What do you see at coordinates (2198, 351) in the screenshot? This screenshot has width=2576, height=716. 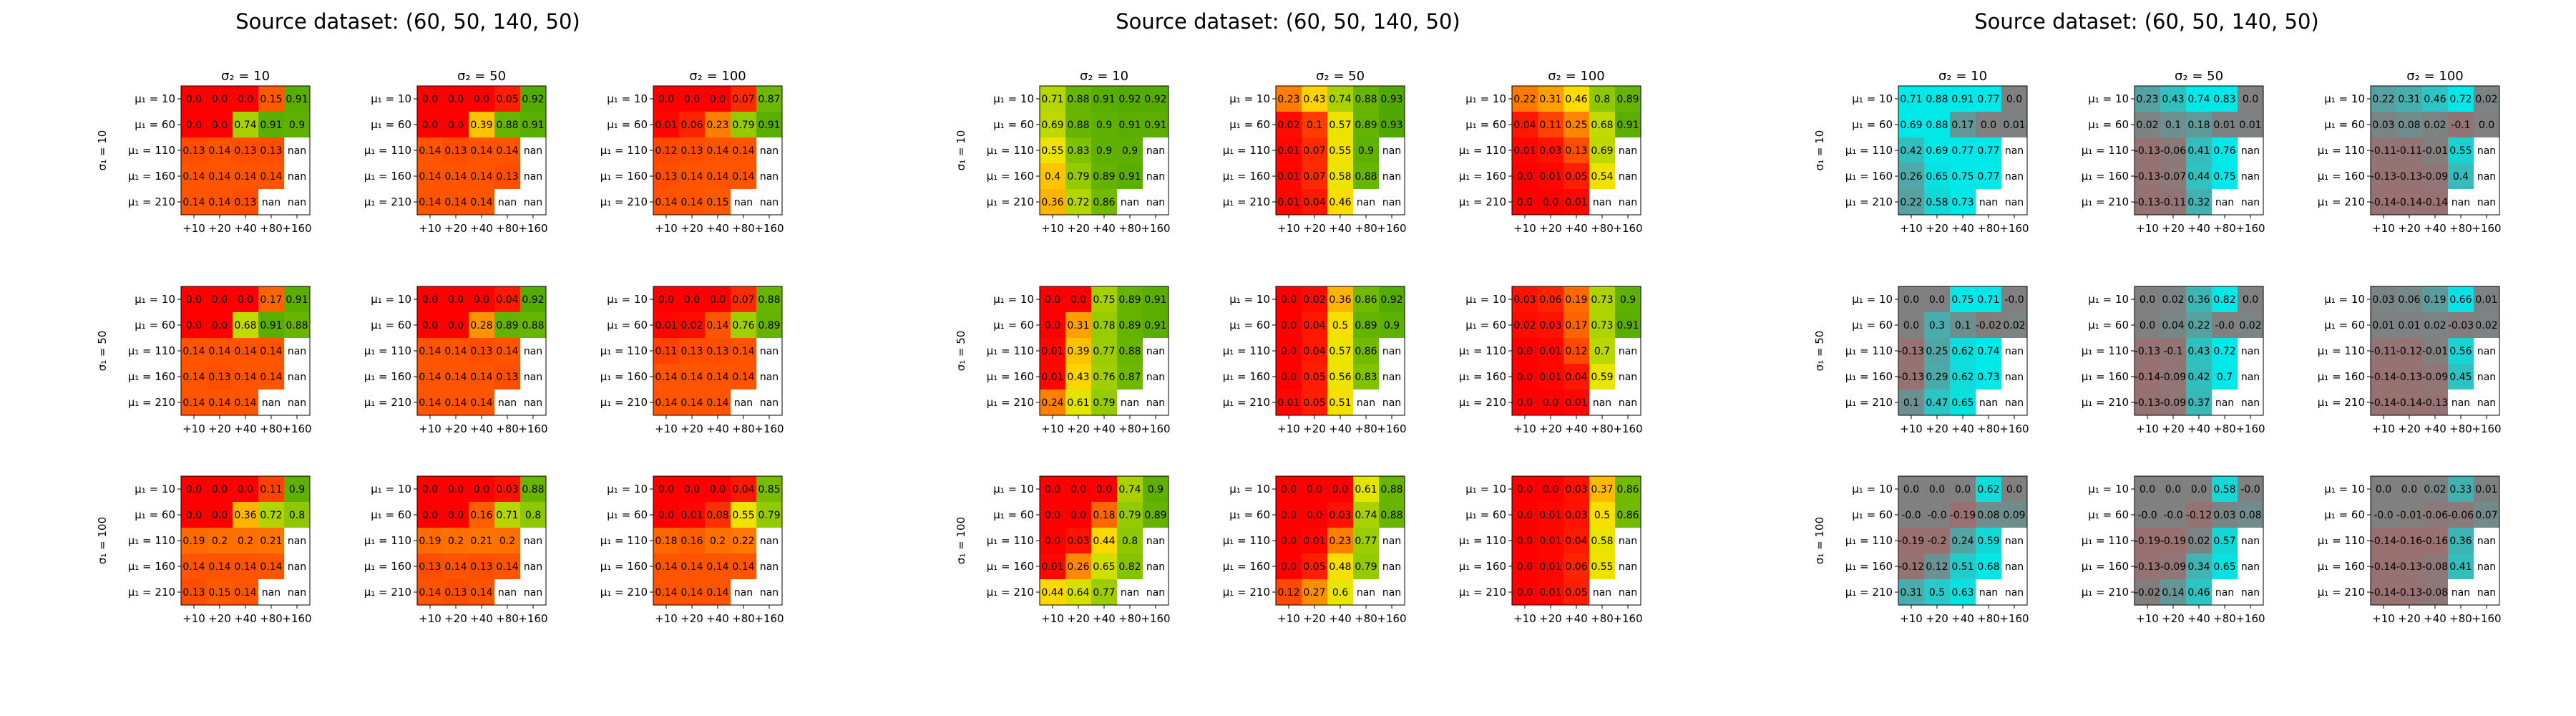 I see `cell-value: 0.43` at bounding box center [2198, 351].